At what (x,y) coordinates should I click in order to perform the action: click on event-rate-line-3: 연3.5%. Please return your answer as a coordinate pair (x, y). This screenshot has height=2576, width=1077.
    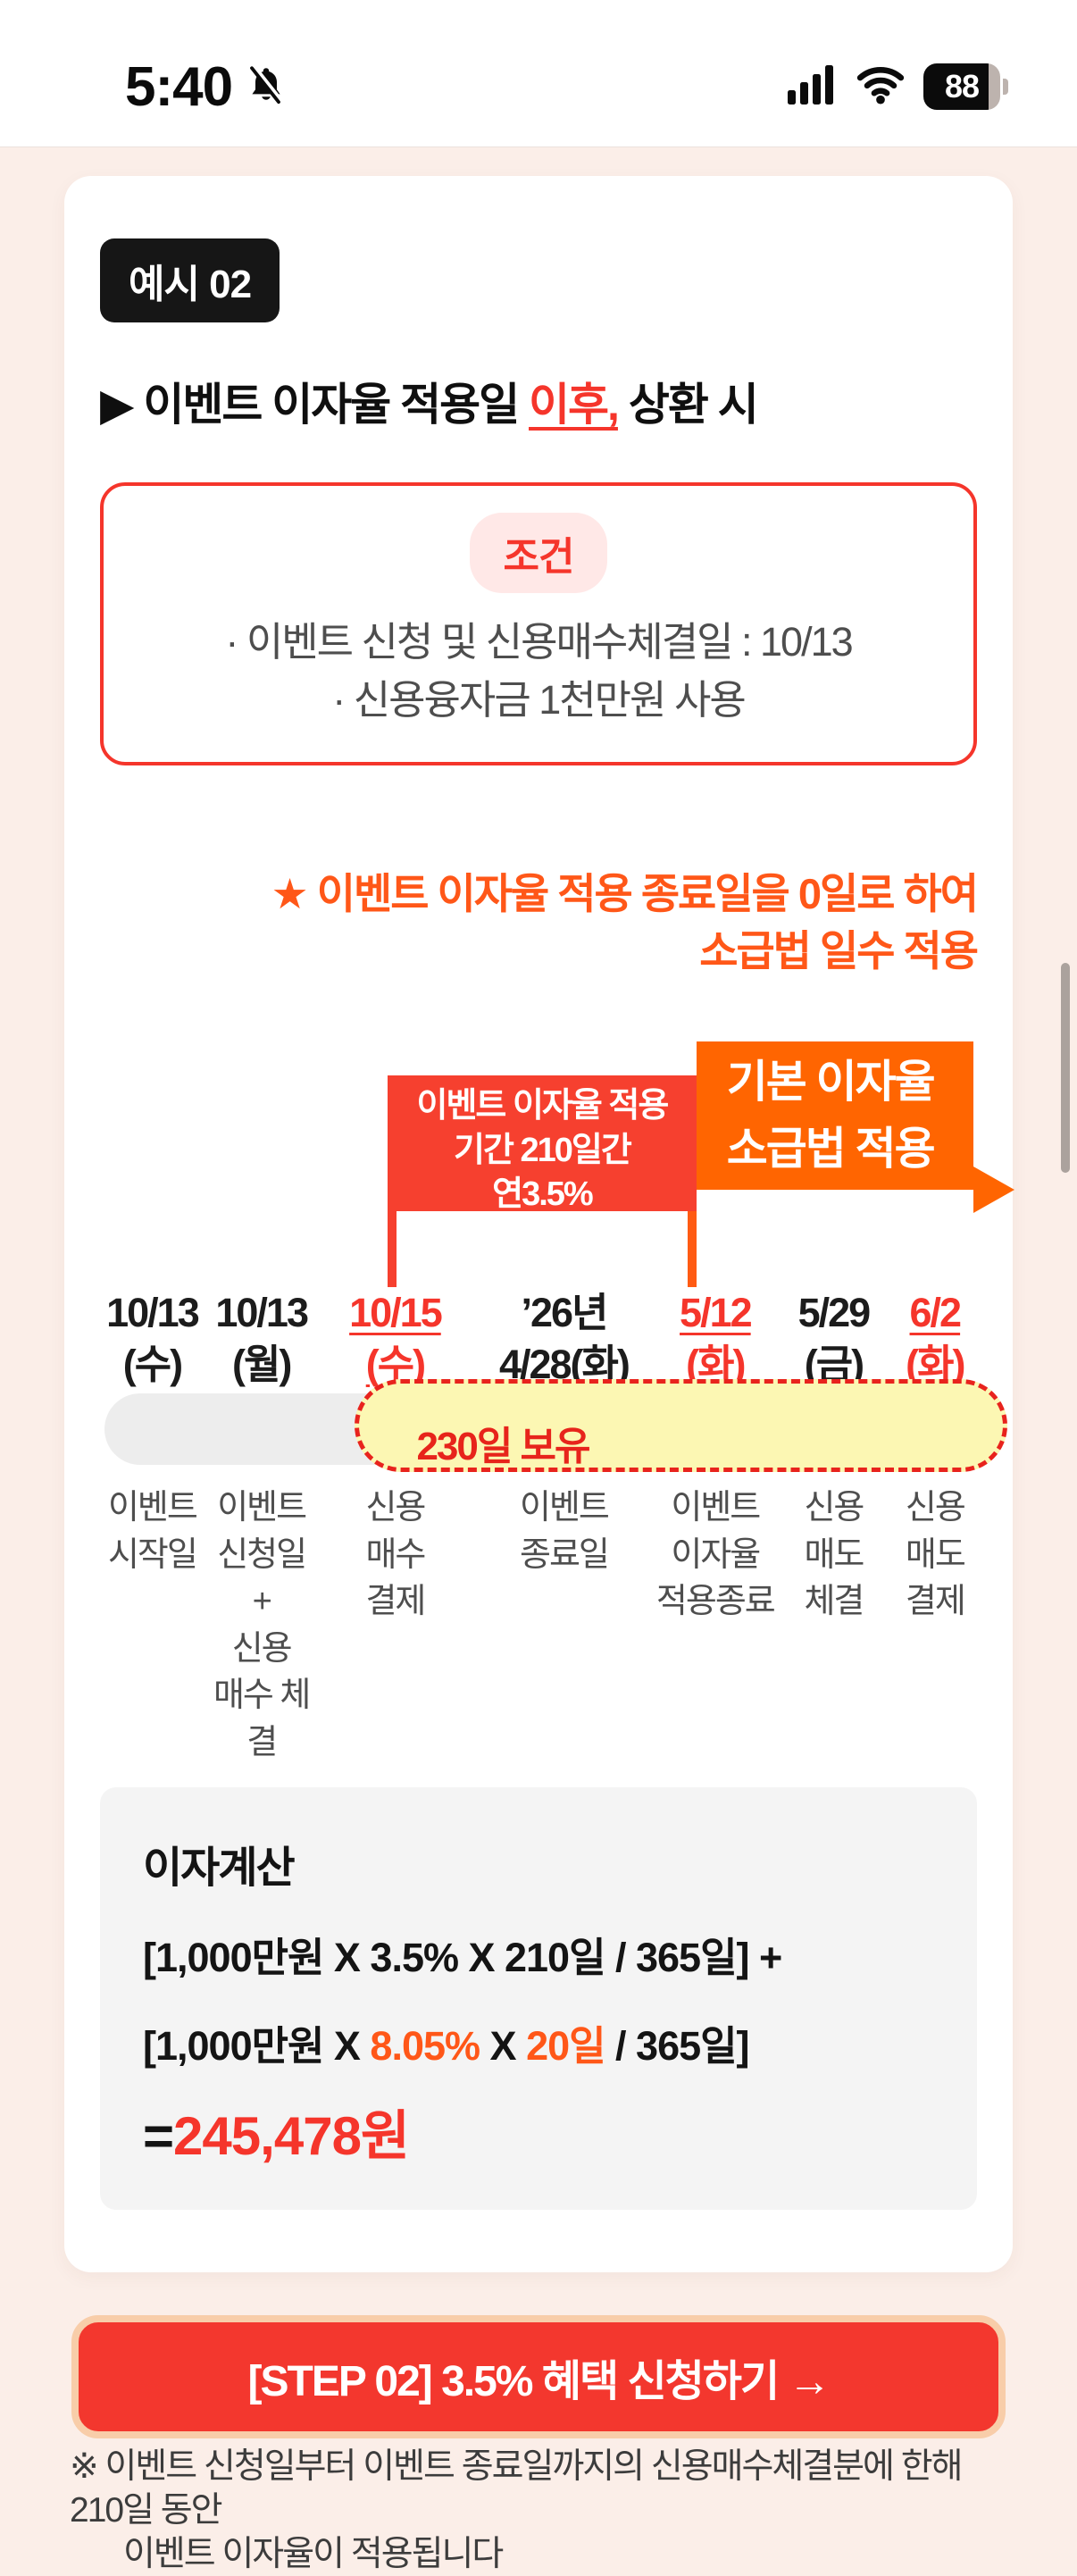
    Looking at the image, I should click on (543, 1194).